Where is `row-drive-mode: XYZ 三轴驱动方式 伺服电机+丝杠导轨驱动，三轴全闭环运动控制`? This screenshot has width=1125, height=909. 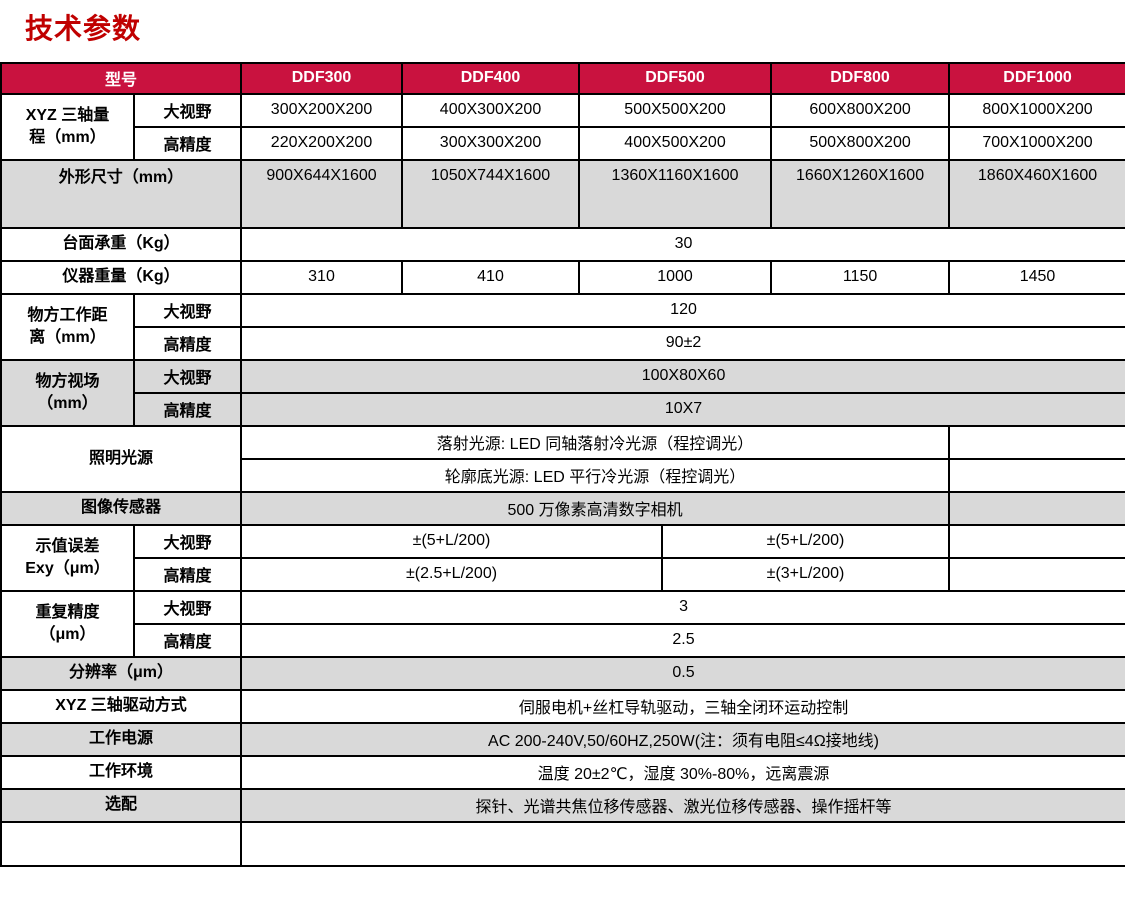
row-drive-mode: XYZ 三轴驱动方式 伺服电机+丝杠导轨驱动，三轴全闭环运动控制 is located at coordinates (562, 706).